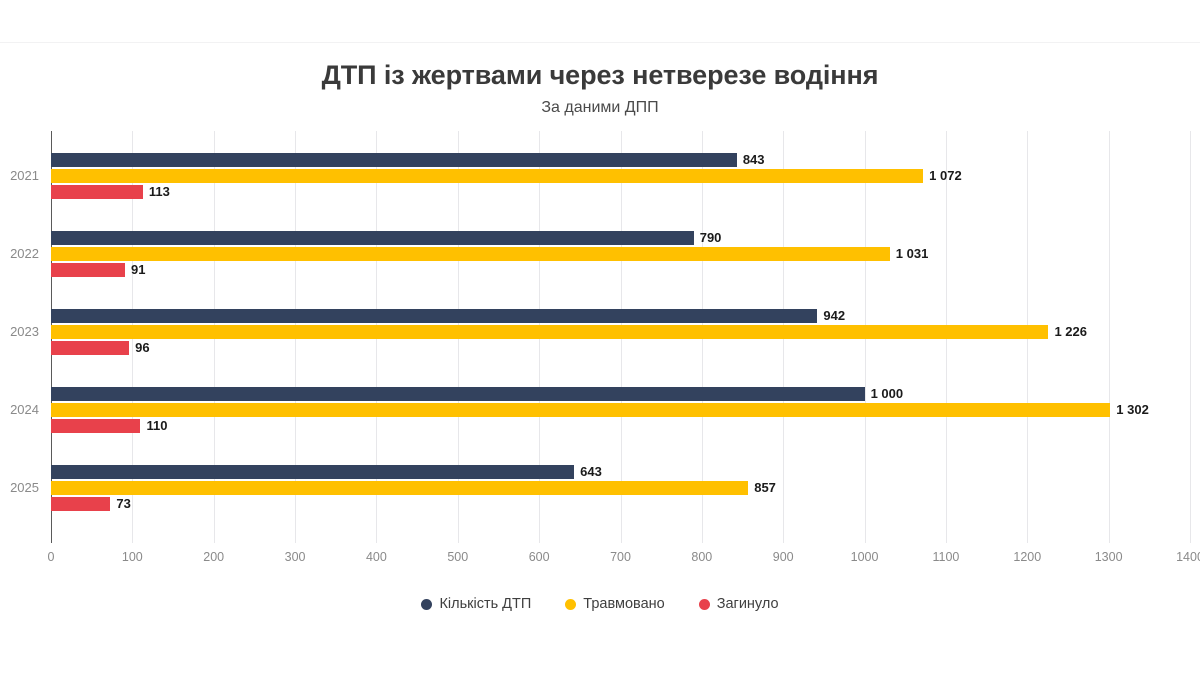 The image size is (1200, 675). Describe the element at coordinates (214, 557) in the screenshot. I see `x-axis-tick-label: 200` at that location.